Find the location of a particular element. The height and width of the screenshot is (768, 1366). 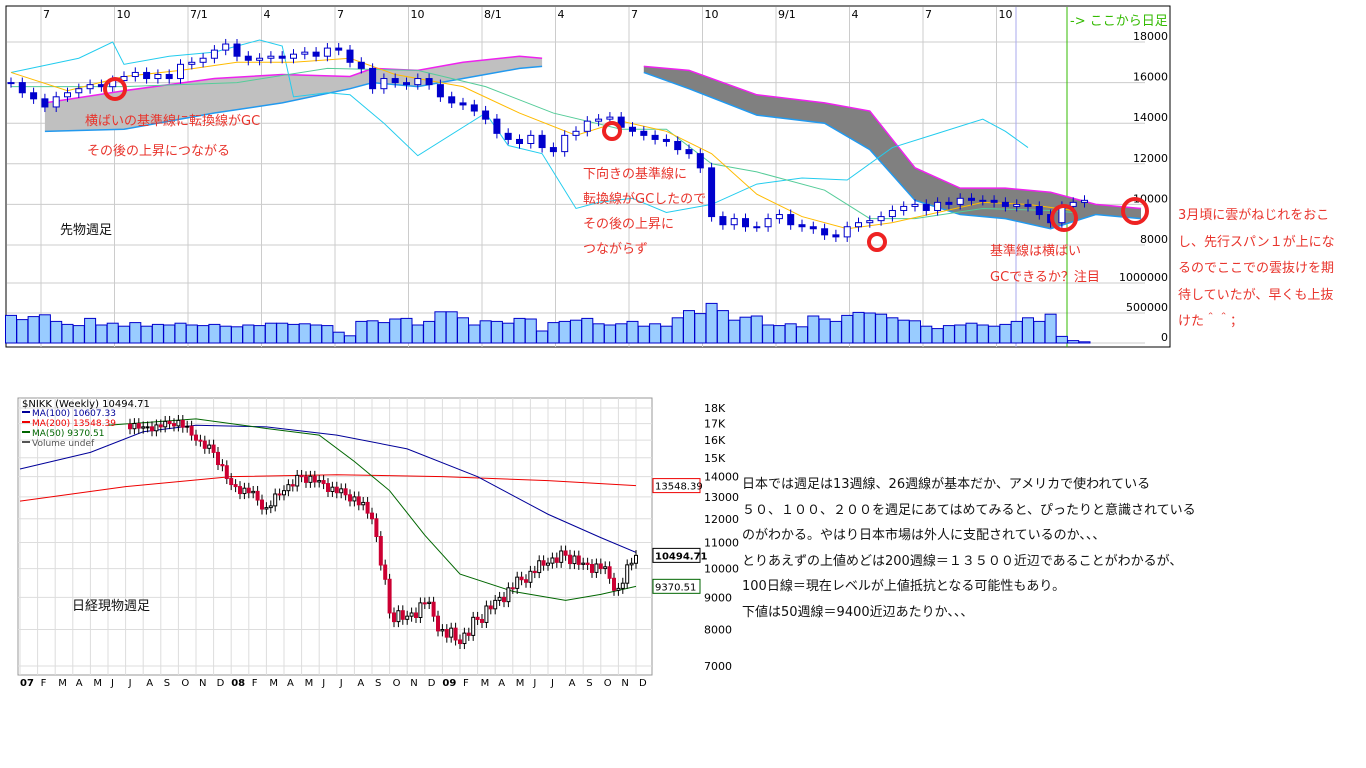

highlight-circle is located at coordinates (1135, 211).